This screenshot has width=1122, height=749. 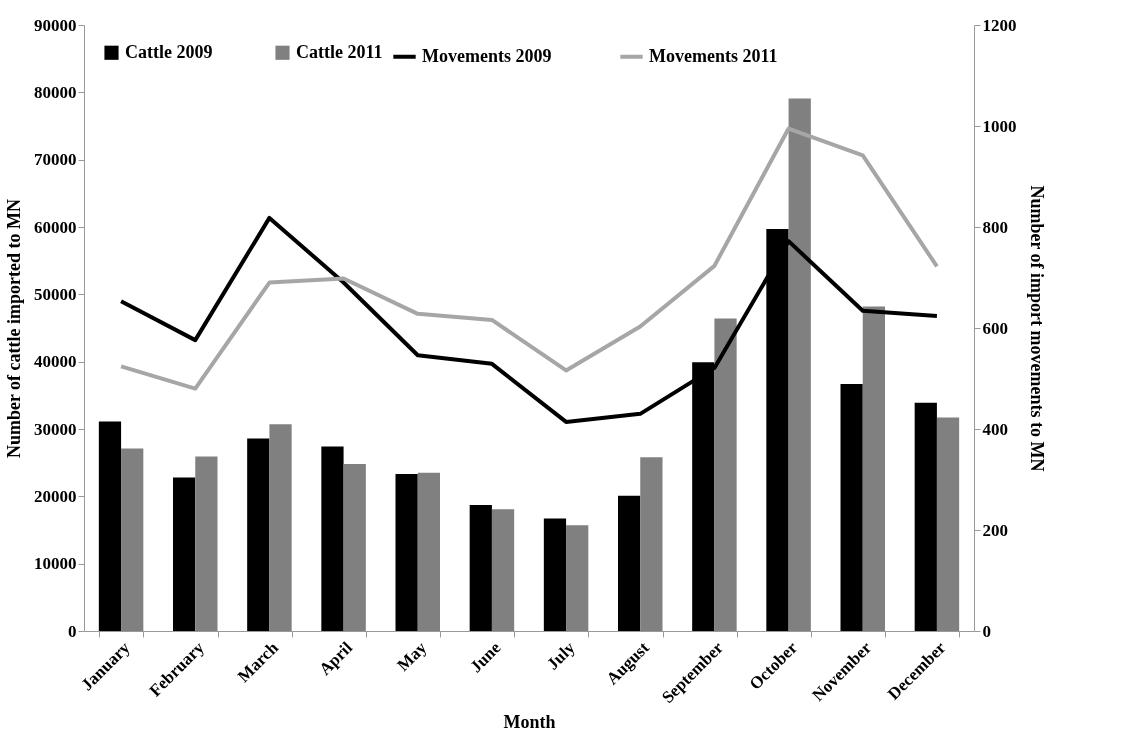 What do you see at coordinates (986, 631) in the screenshot?
I see `y2-tick-label: 0` at bounding box center [986, 631].